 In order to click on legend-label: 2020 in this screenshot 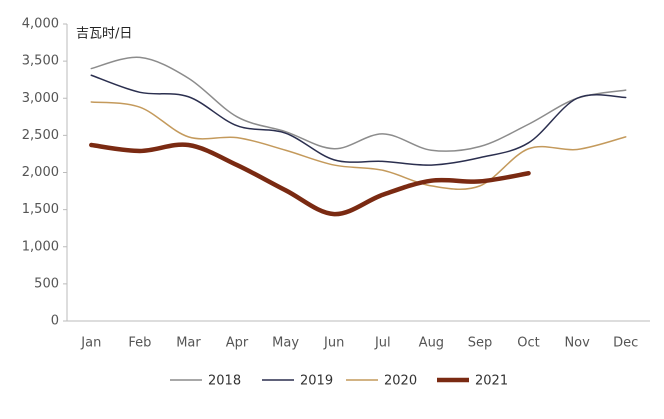, I will do `click(400, 381)`.